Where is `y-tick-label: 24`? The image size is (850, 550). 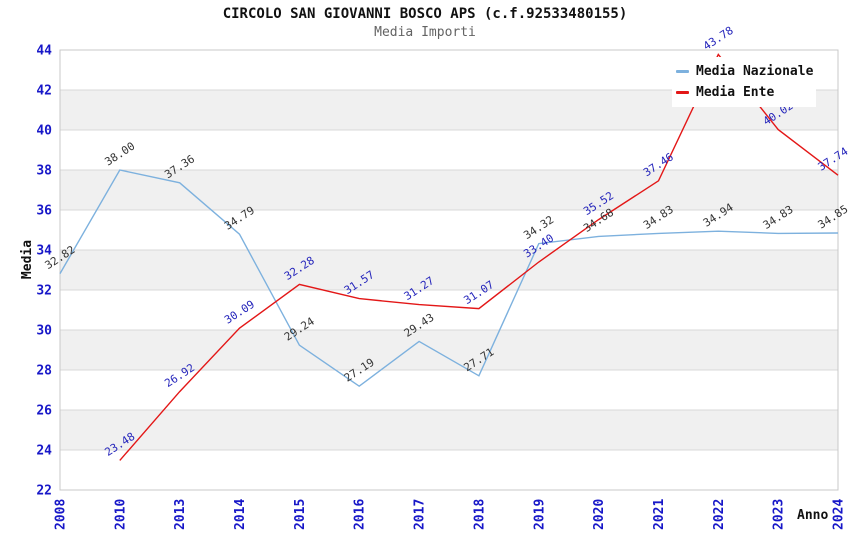
y-tick-label: 24 is located at coordinates (44, 451).